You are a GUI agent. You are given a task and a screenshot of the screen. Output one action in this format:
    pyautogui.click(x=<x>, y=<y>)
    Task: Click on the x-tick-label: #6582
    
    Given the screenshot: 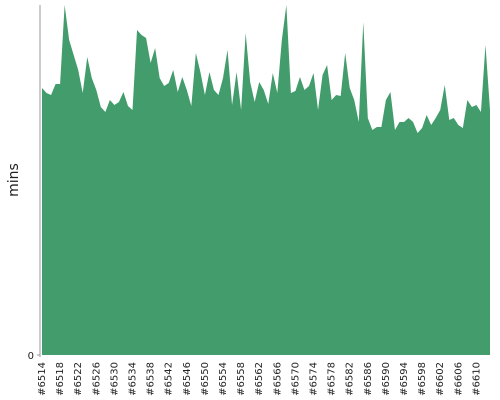 What is the action you would take?
    pyautogui.click(x=350, y=379)
    